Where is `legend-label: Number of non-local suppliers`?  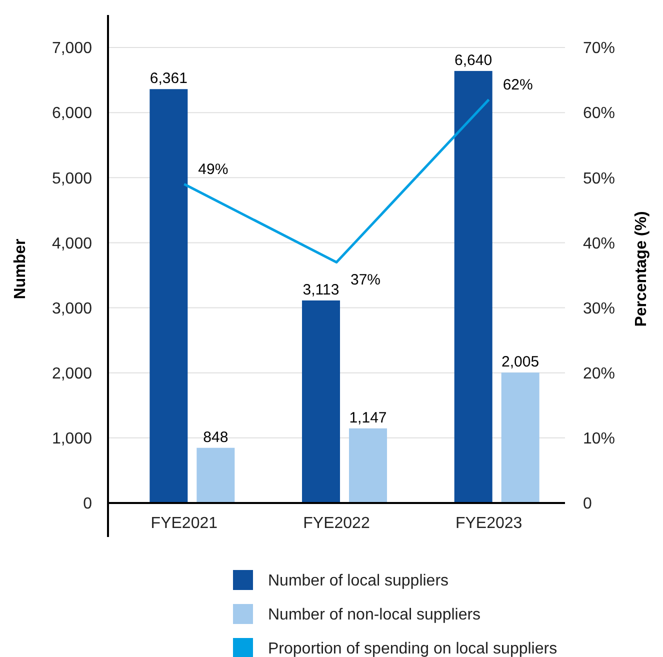 legend-label: Number of non-local suppliers is located at coordinates (374, 615).